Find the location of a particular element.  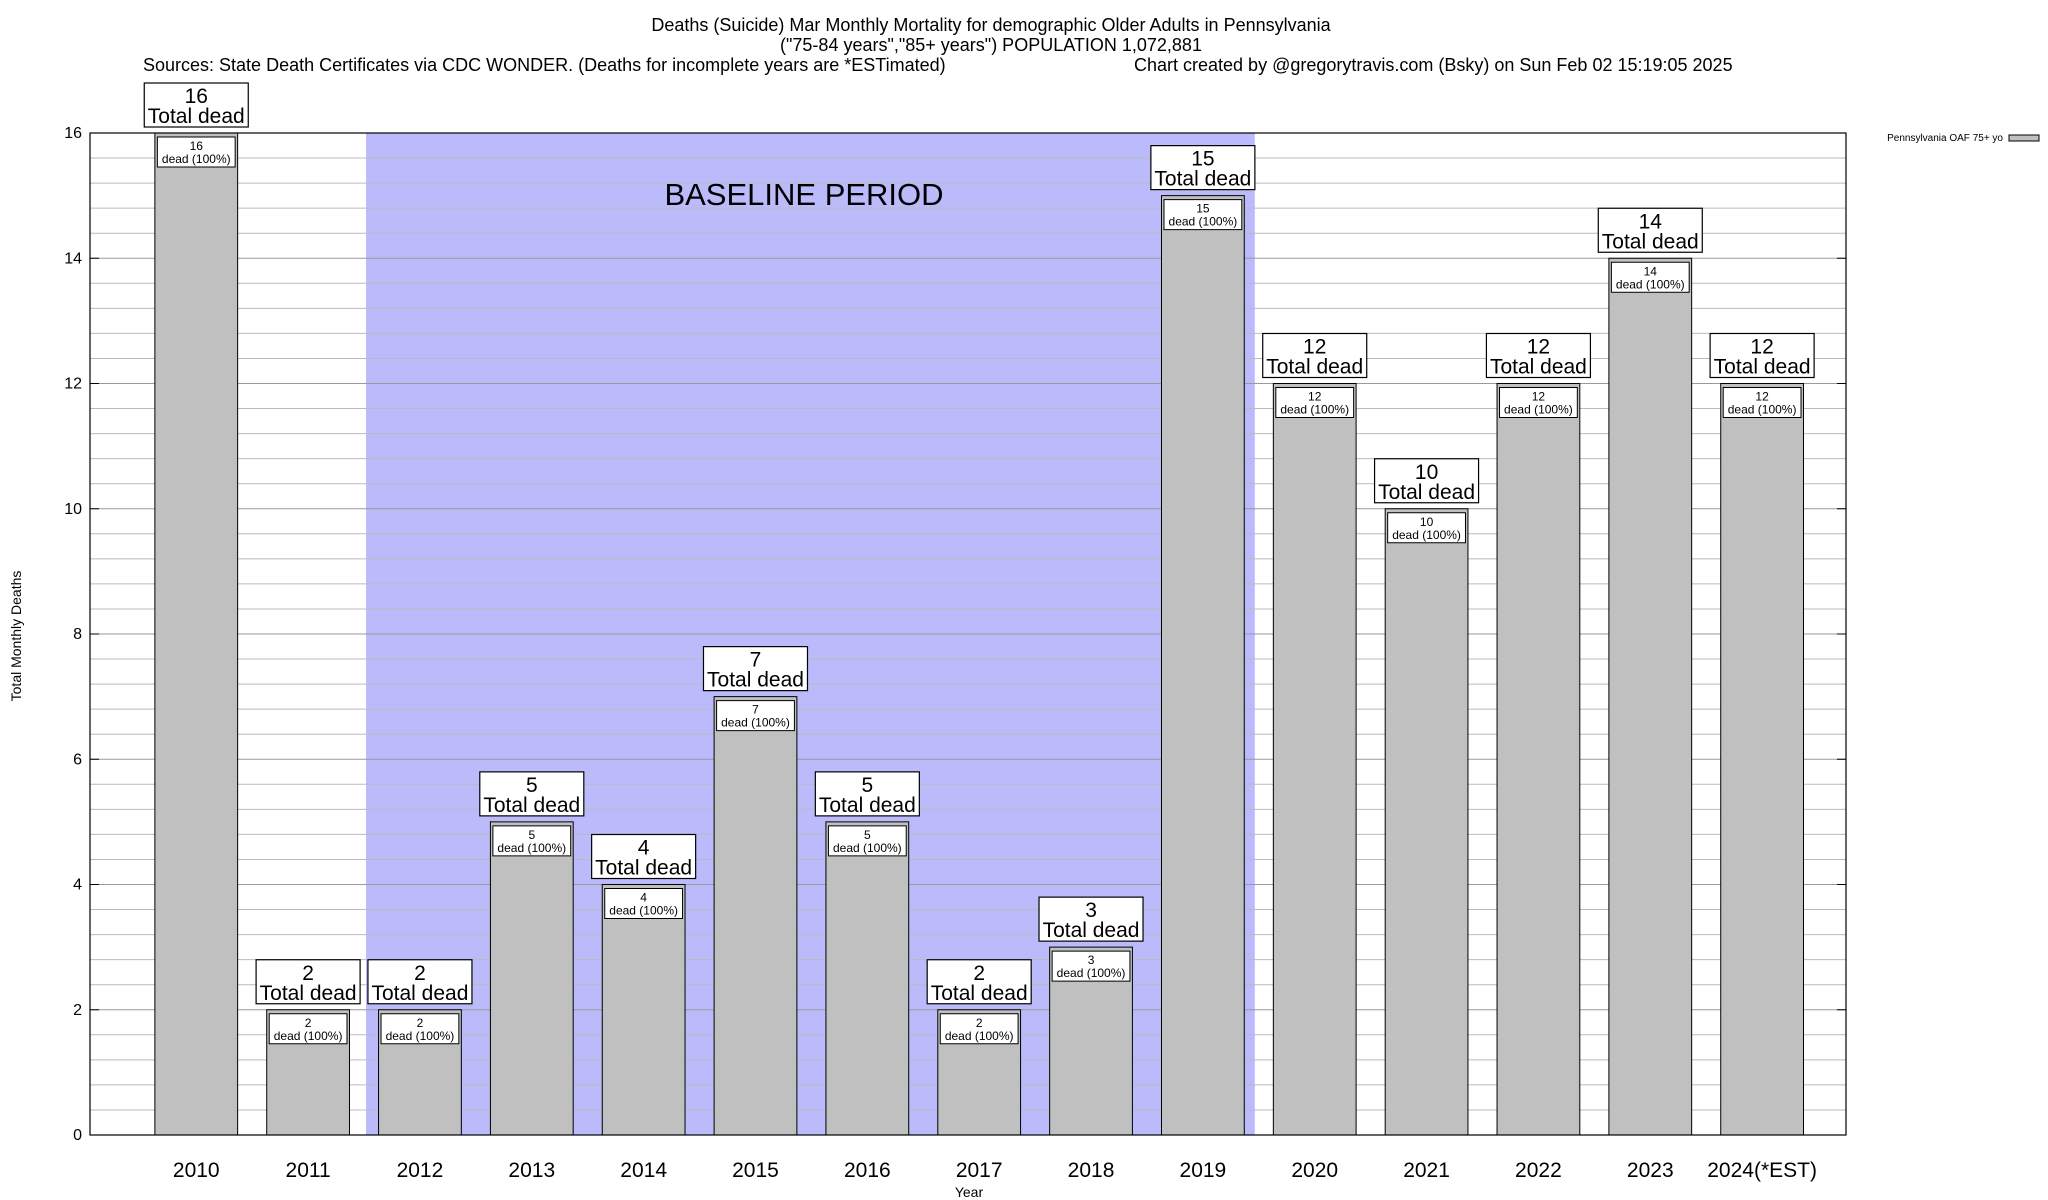

x-tick-label: 2021 is located at coordinates (1426, 1170).